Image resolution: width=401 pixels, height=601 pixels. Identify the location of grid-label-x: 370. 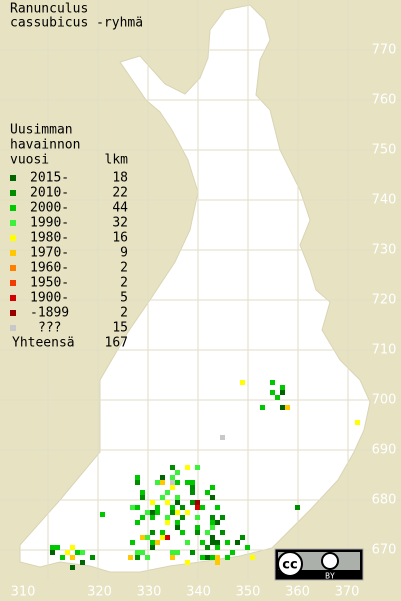
(347, 592).